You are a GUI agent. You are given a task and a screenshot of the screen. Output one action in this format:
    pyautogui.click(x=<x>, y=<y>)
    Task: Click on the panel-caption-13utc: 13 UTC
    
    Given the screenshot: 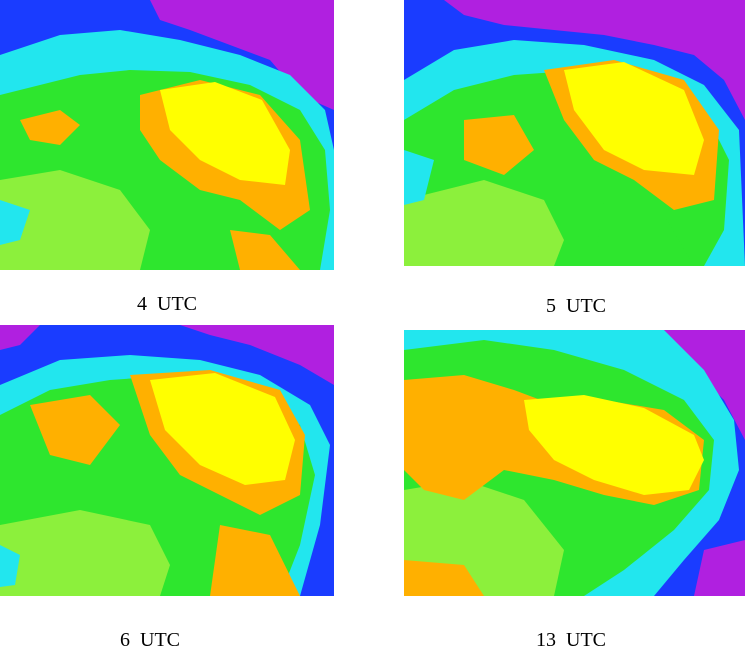 What is the action you would take?
    pyautogui.click(x=571, y=640)
    